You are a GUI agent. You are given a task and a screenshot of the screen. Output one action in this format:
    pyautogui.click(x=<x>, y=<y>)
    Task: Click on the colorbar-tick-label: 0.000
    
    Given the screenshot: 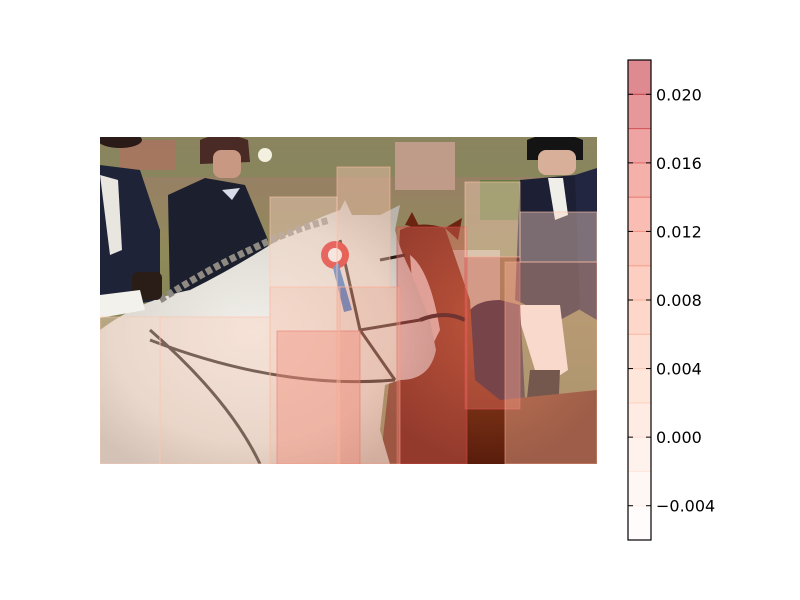 What is the action you would take?
    pyautogui.click(x=679, y=437)
    